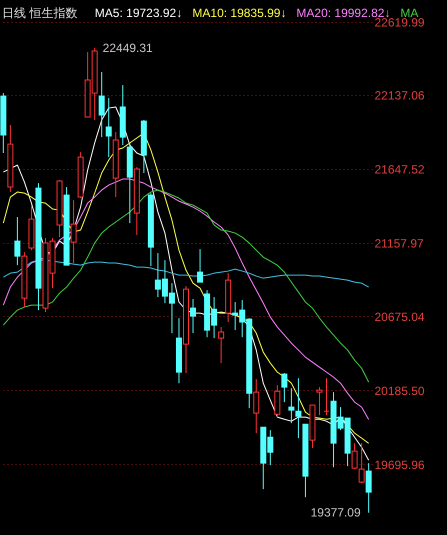 The width and height of the screenshot is (447, 535). I want to click on y-tick-label: 20185.50, so click(399, 391).